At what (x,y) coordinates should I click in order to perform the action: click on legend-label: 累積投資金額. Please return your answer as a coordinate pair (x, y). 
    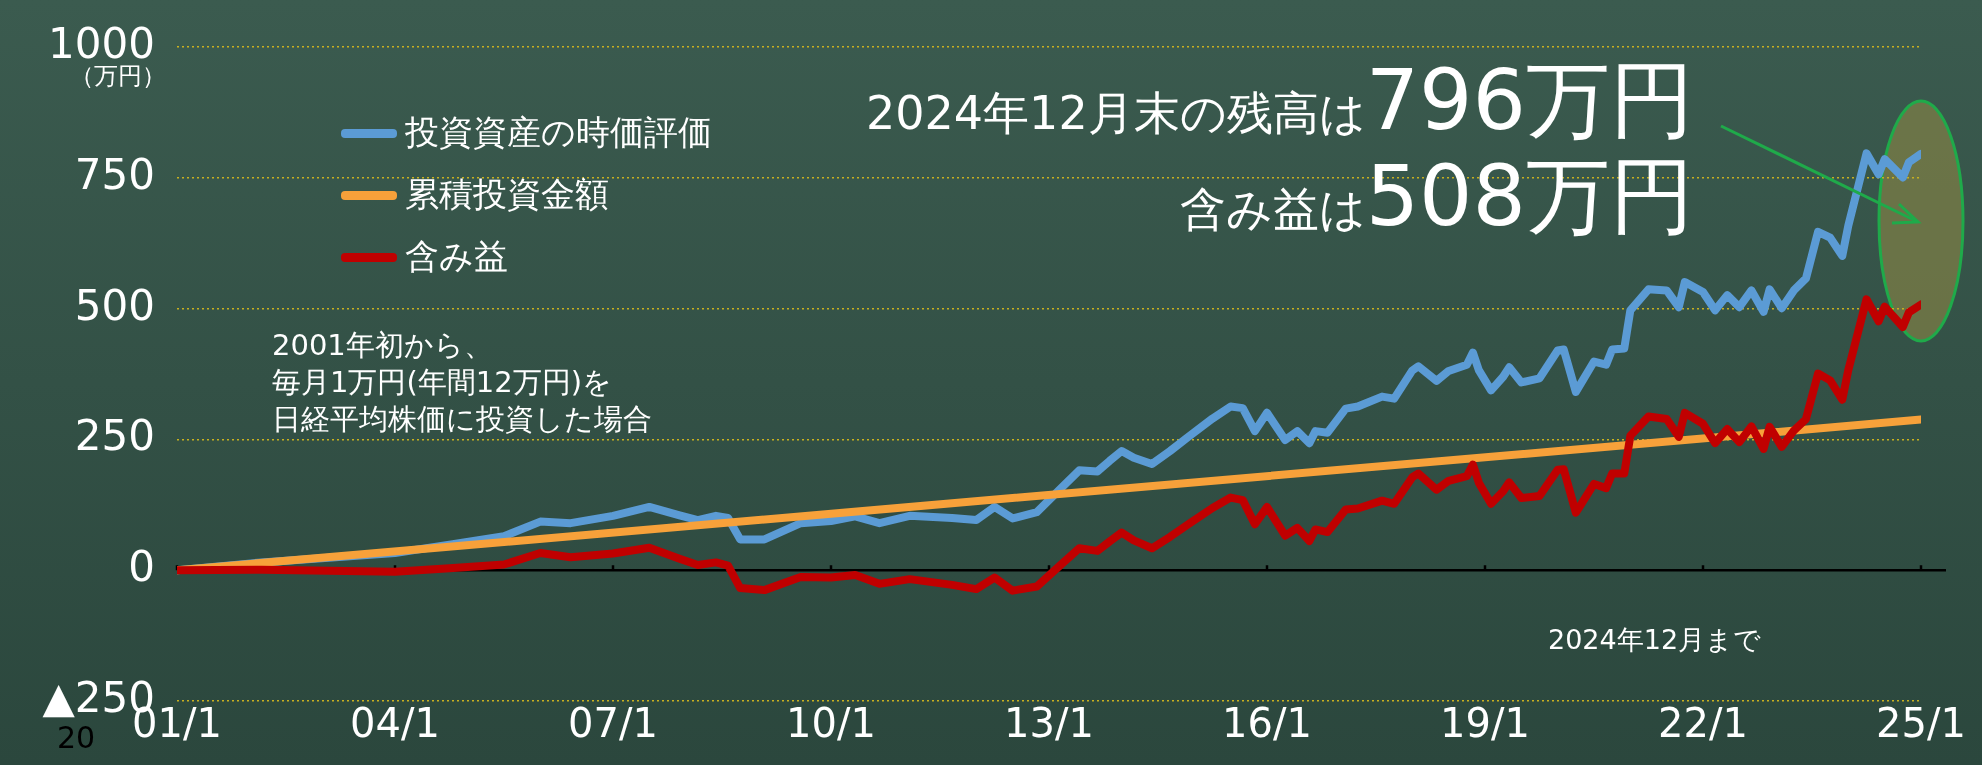
    Looking at the image, I should click on (507, 194).